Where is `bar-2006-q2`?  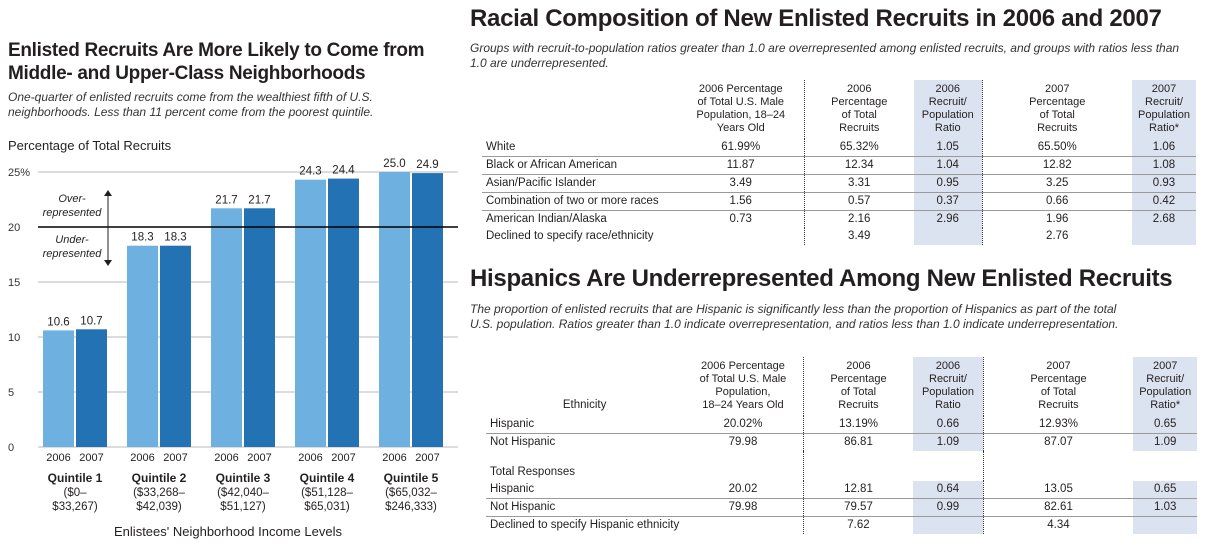 bar-2006-q2 is located at coordinates (142, 346).